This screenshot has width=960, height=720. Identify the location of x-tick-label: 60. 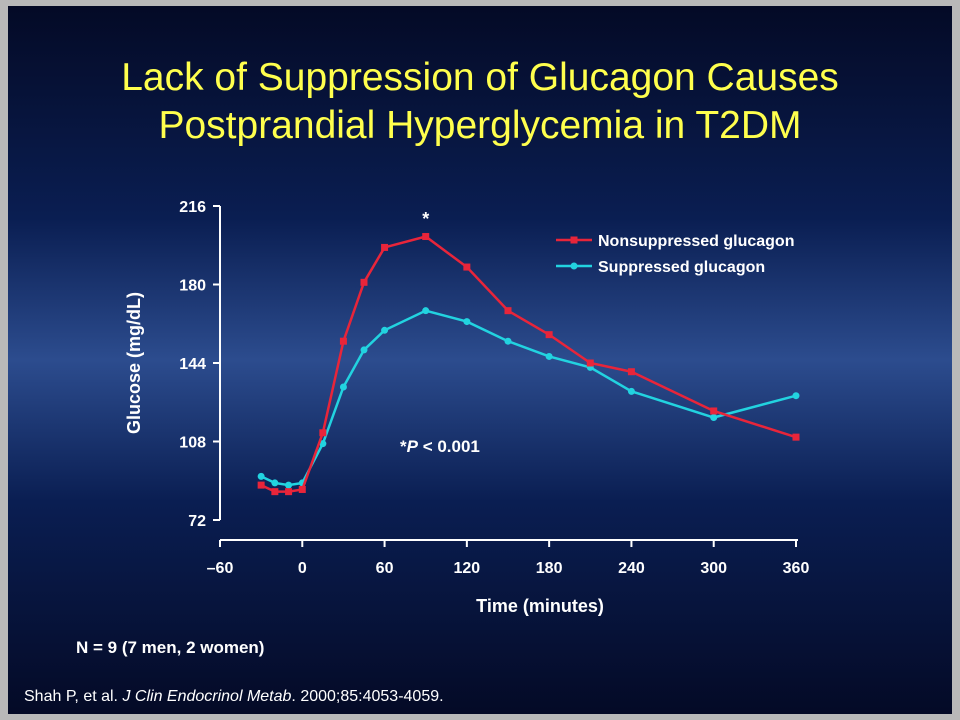
(385, 568).